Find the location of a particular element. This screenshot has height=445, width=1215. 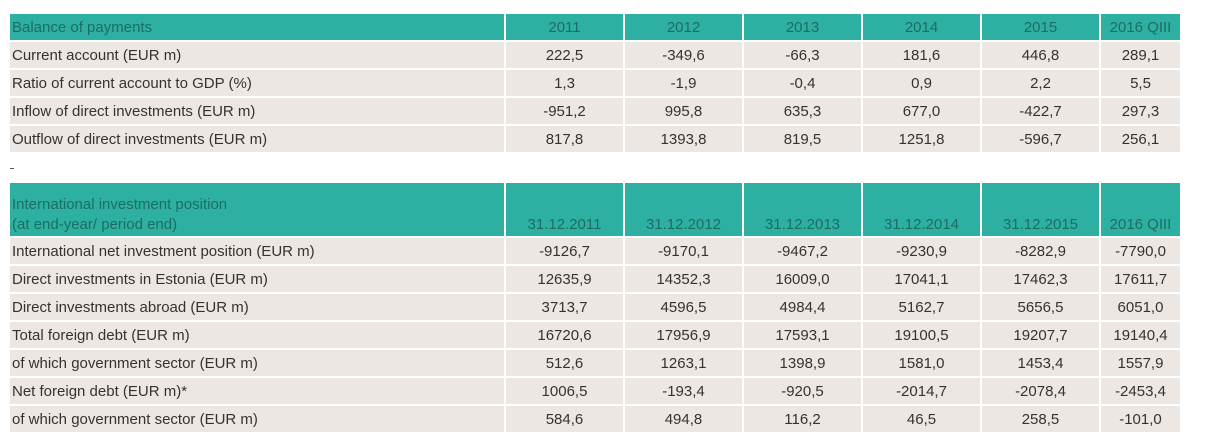

table-cell: 297,3 is located at coordinates (1140, 111).